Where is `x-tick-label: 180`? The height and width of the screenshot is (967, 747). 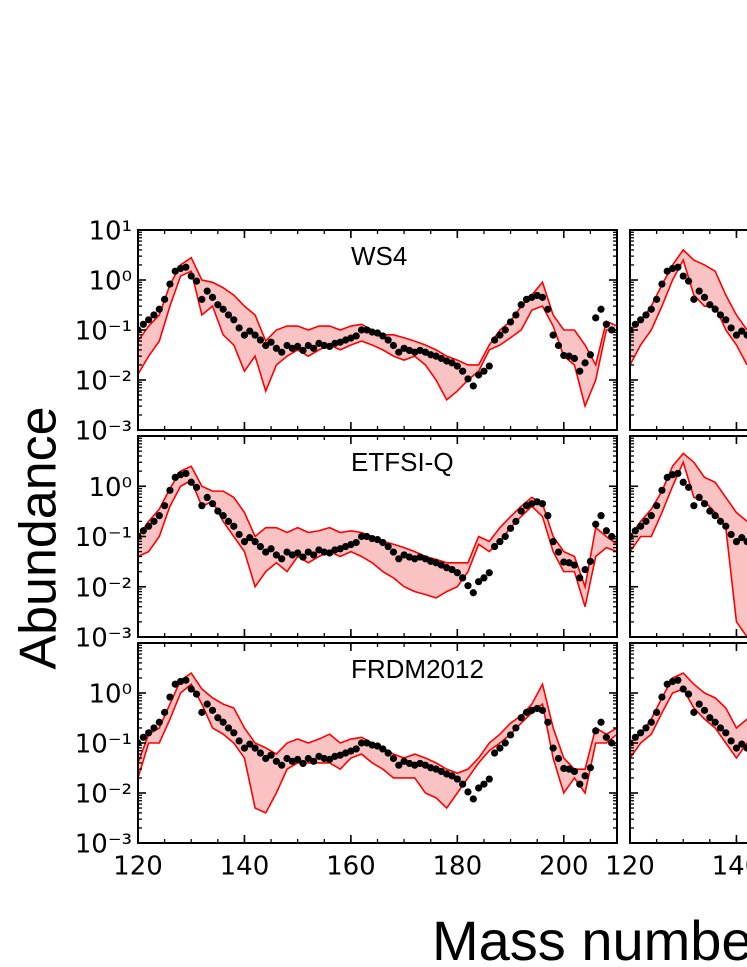 x-tick-label: 180 is located at coordinates (458, 867).